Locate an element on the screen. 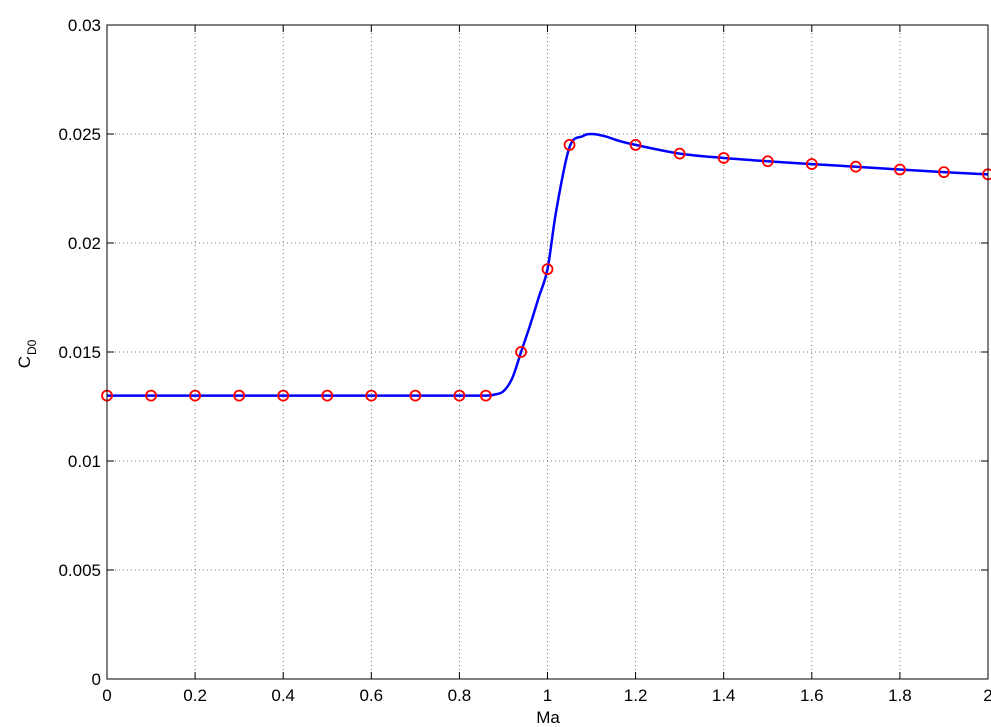 Image resolution: width=991 pixels, height=727 pixels. x-tick-label: 1.8 is located at coordinates (900, 695).